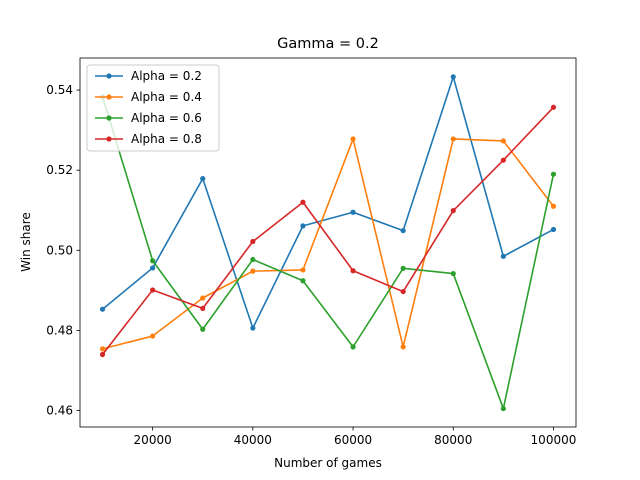 The width and height of the screenshot is (640, 480). I want to click on y-tick-label: 0.48, so click(59, 330).